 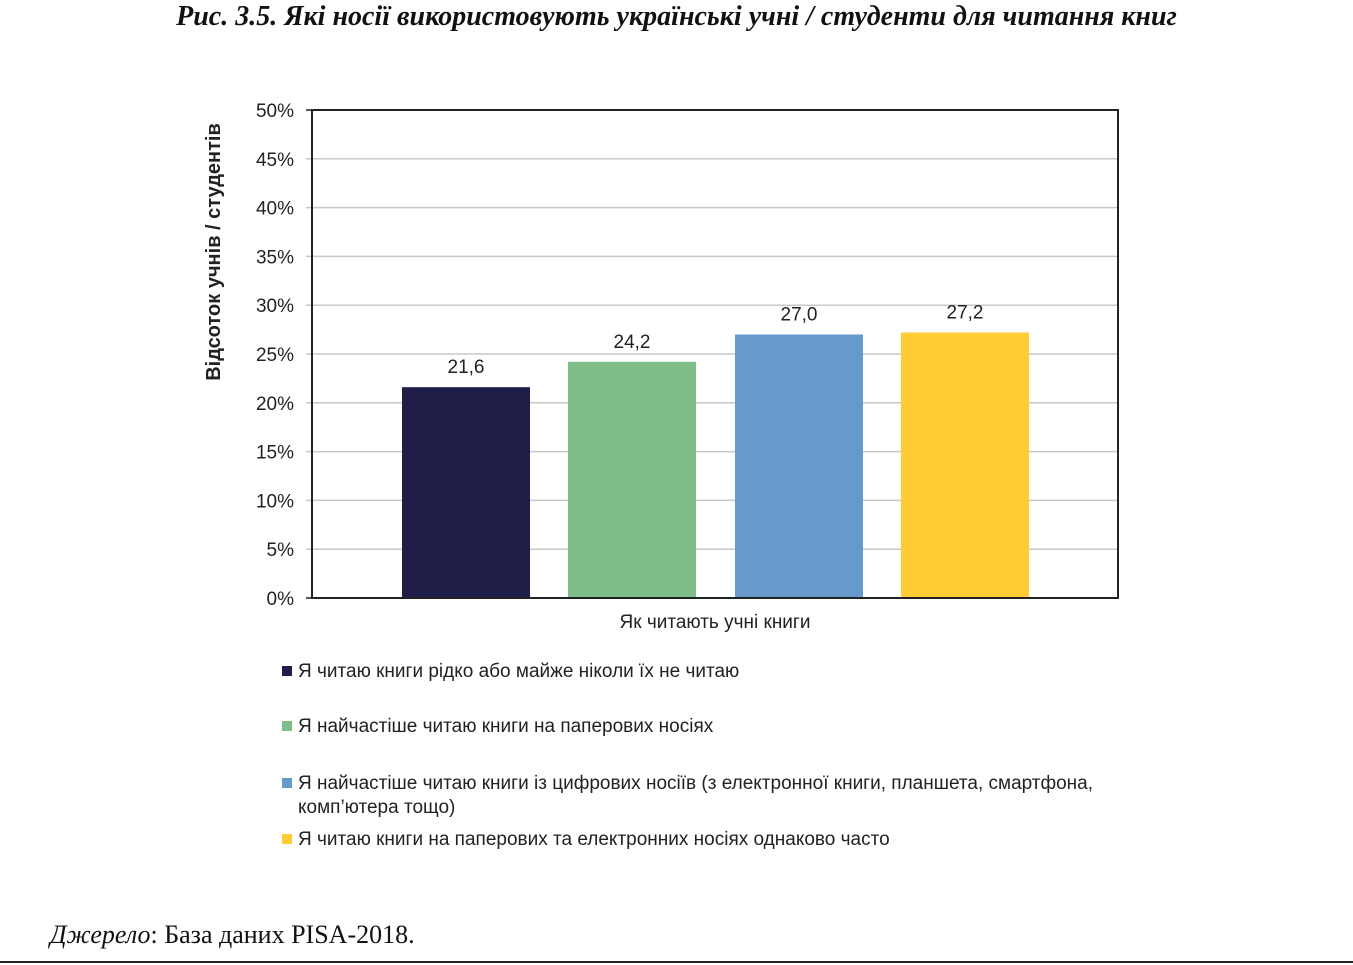 I want to click on x-axis-label: Як читають учні книги, so click(x=715, y=622).